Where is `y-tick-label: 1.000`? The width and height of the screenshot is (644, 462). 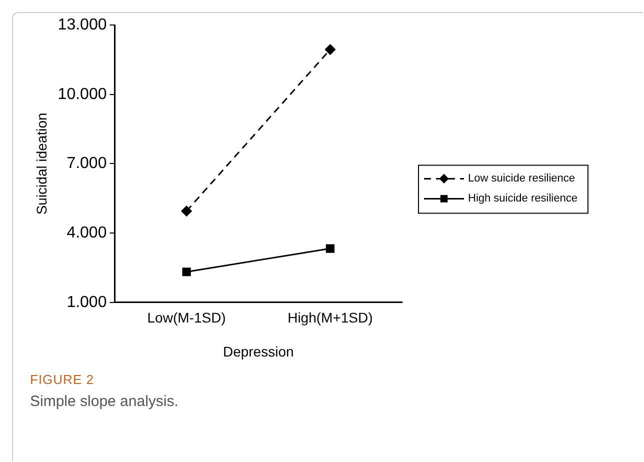
y-tick-label: 1.000 is located at coordinates (86, 302).